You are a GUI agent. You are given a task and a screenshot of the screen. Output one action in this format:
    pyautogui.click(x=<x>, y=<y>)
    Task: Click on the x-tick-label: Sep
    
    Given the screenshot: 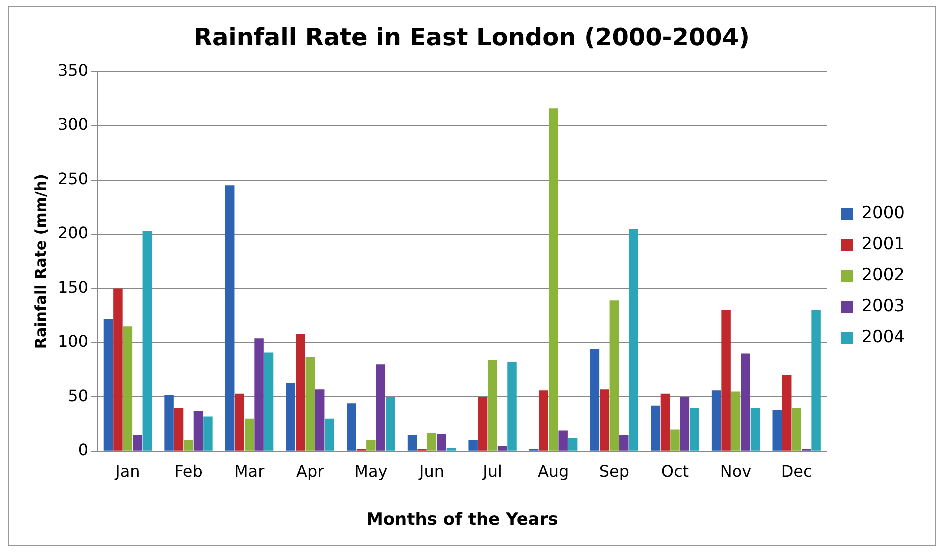 What is the action you would take?
    pyautogui.click(x=614, y=472)
    